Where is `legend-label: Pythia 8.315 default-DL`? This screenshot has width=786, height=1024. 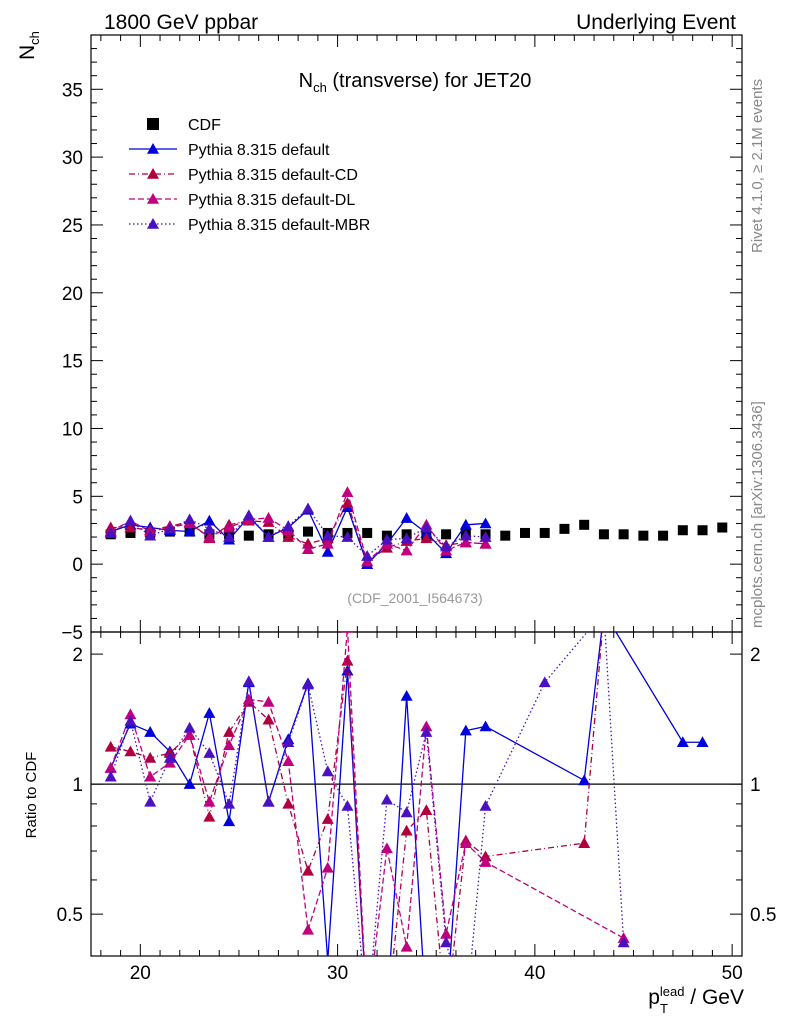 legend-label: Pythia 8.315 default-DL is located at coordinates (271, 200).